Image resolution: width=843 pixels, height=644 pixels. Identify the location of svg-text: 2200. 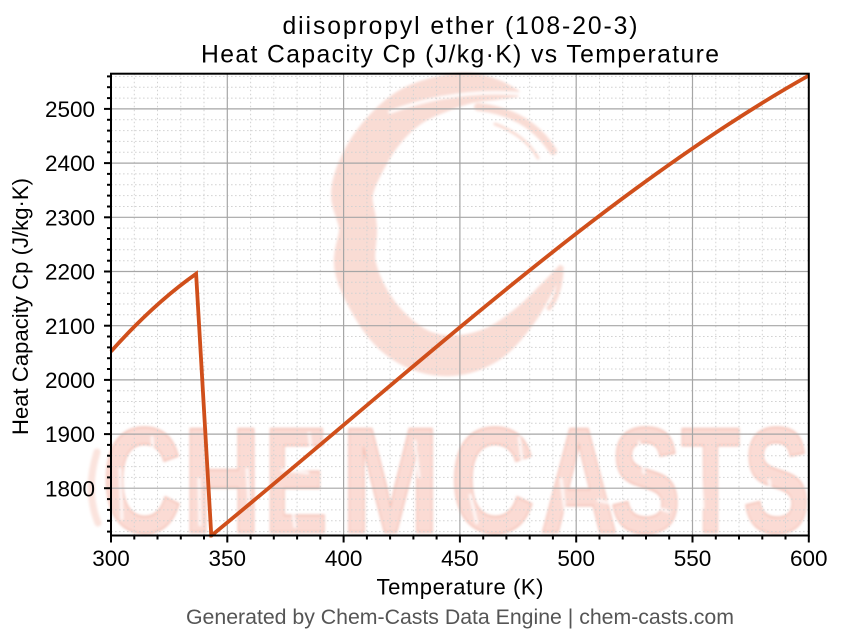
(70, 272).